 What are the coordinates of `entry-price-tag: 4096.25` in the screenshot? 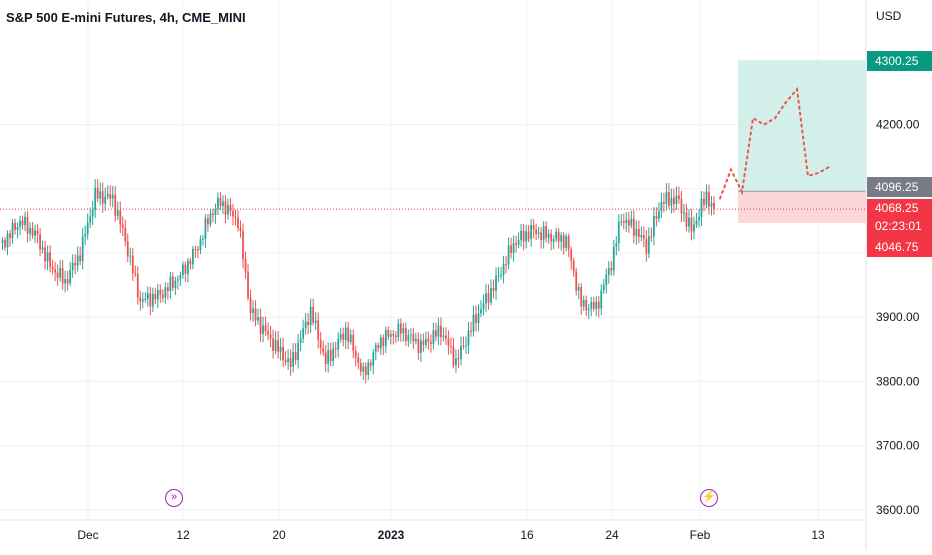 It's located at (899, 187).